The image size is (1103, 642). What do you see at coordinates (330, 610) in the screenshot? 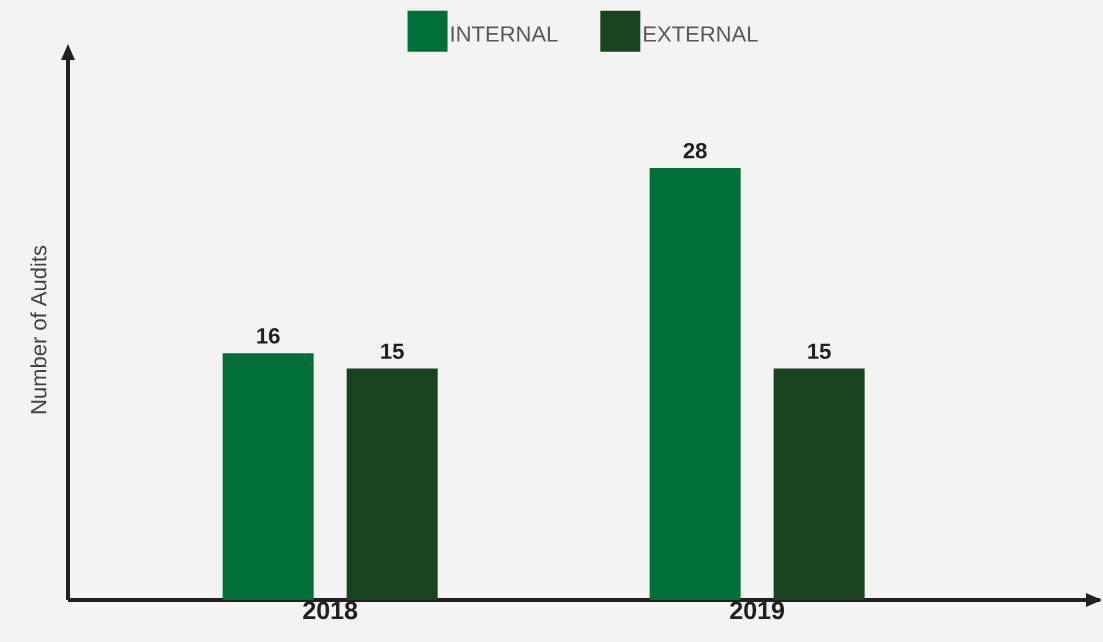
I see `x-tick-label: 2018` at bounding box center [330, 610].